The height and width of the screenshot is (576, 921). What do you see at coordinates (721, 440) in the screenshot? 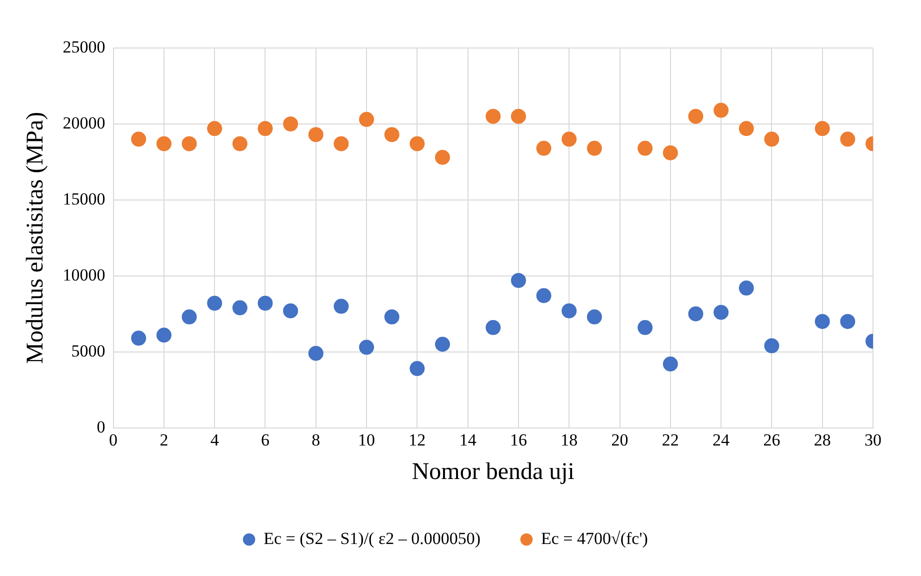
I see `x-tick-label: 24` at bounding box center [721, 440].